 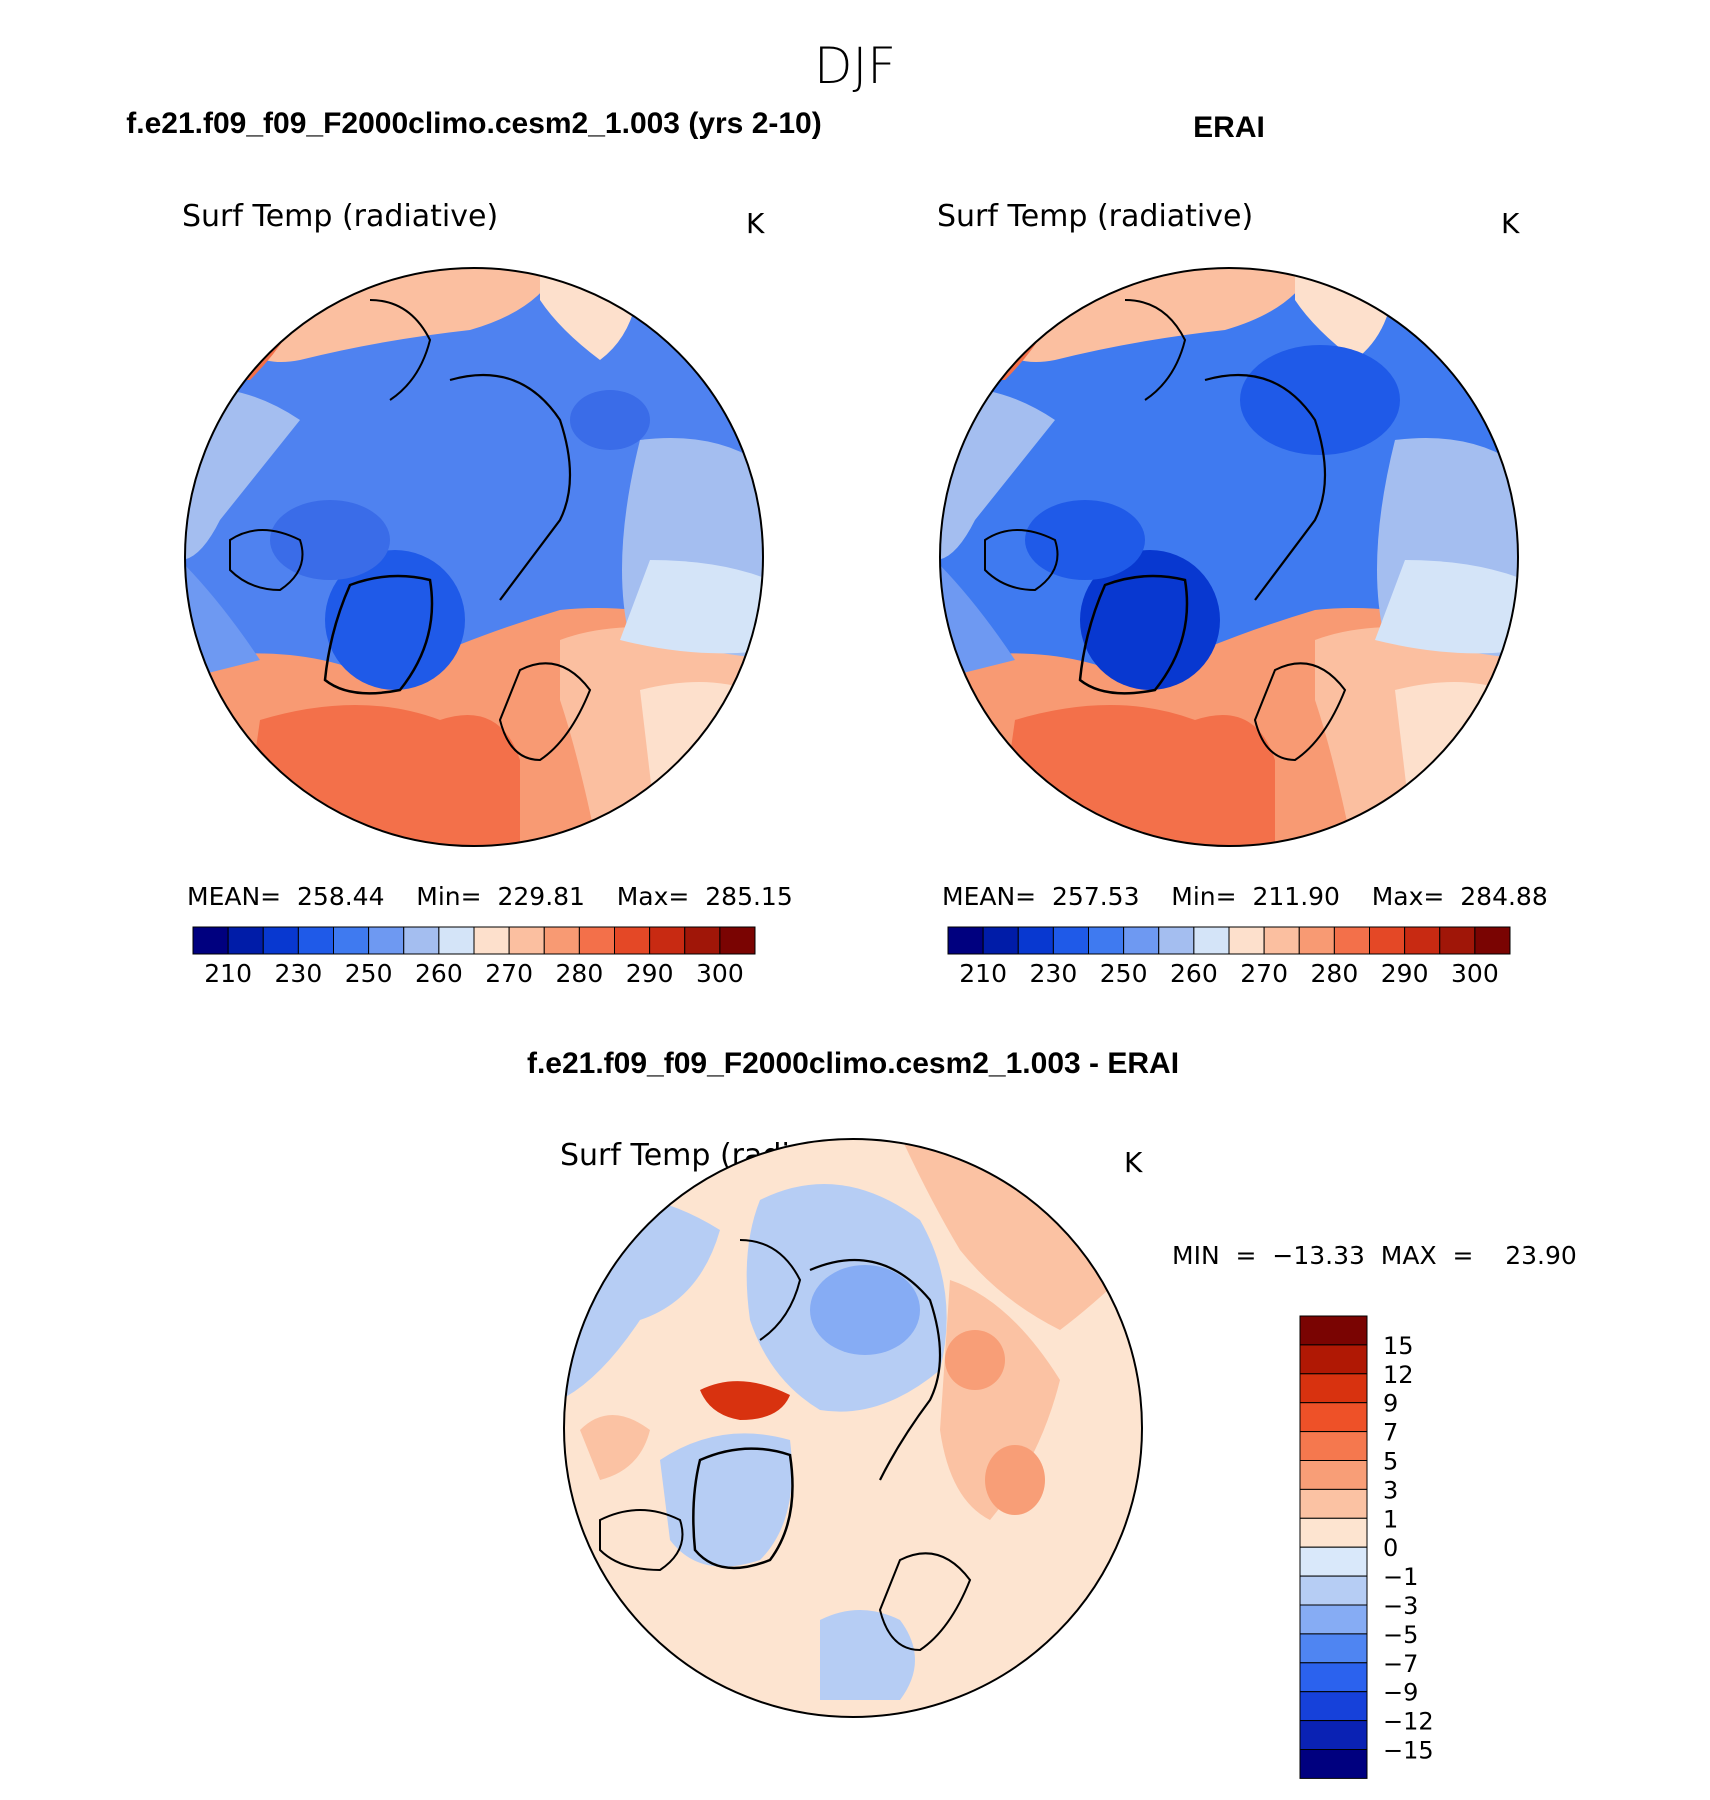 What do you see at coordinates (1335, 973) in the screenshot?
I see `obs-colorbar-tick-label: 280` at bounding box center [1335, 973].